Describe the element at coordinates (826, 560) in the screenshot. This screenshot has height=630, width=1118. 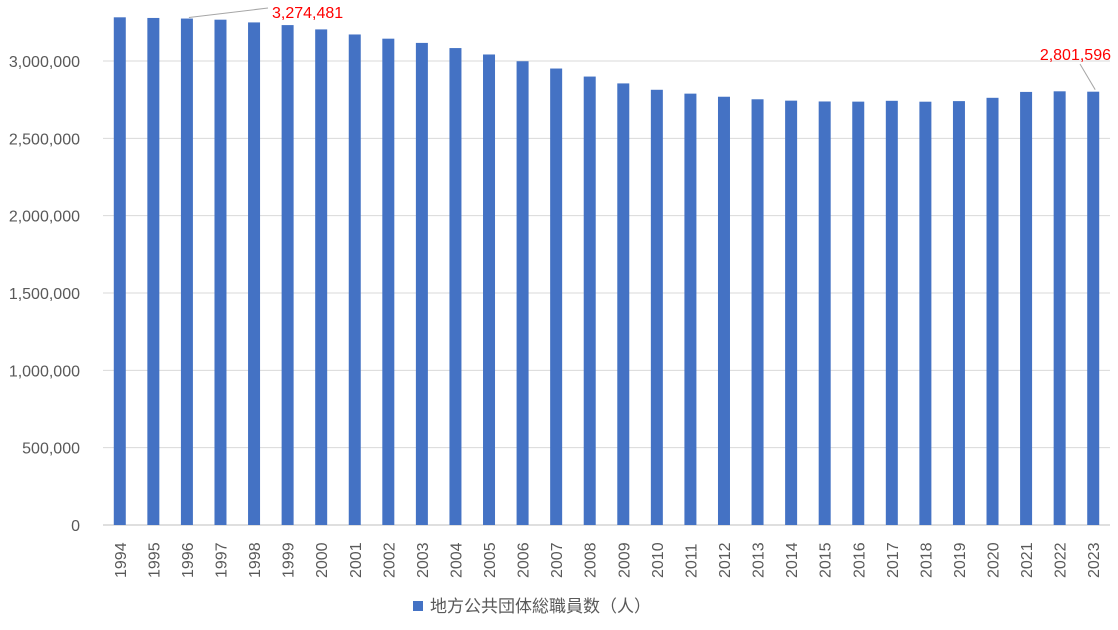
I see `x-tick-label: 2015` at that location.